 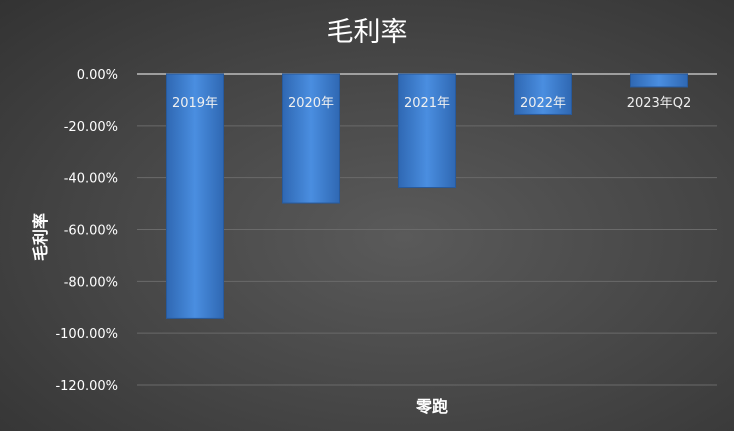 What do you see at coordinates (431, 406) in the screenshot?
I see `x-axis-label: 零跑` at bounding box center [431, 406].